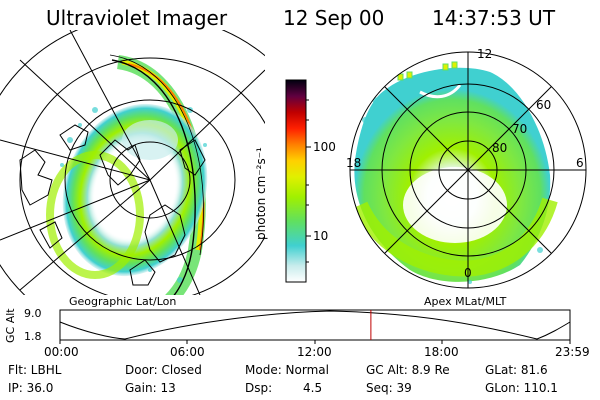 The image size is (600, 400). Describe the element at coordinates (544, 105) in the screenshot. I see `lat-label-60: 60` at that location.